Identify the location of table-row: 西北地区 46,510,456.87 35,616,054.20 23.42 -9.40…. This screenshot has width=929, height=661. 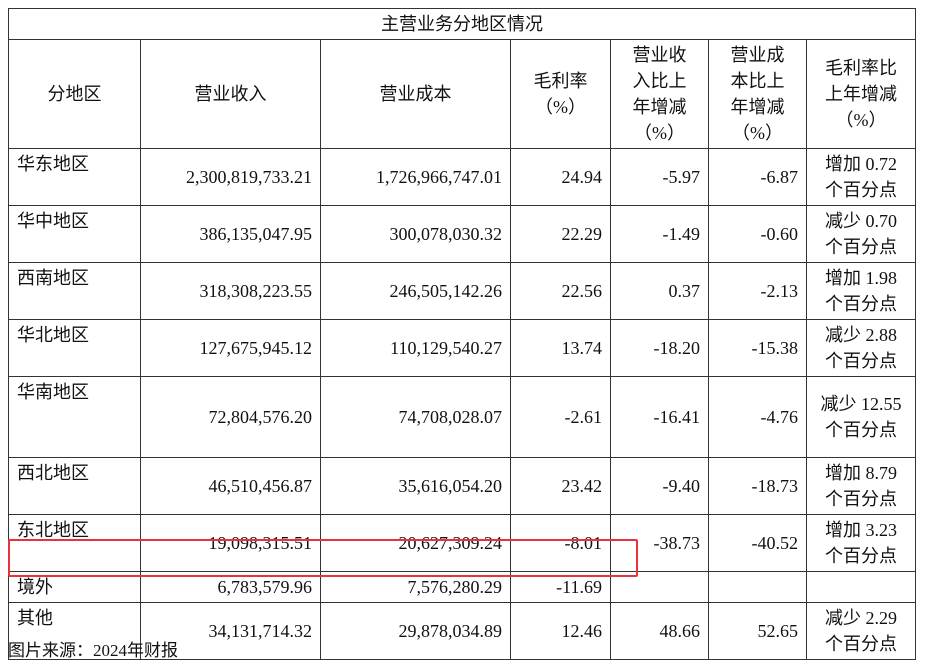
(462, 486).